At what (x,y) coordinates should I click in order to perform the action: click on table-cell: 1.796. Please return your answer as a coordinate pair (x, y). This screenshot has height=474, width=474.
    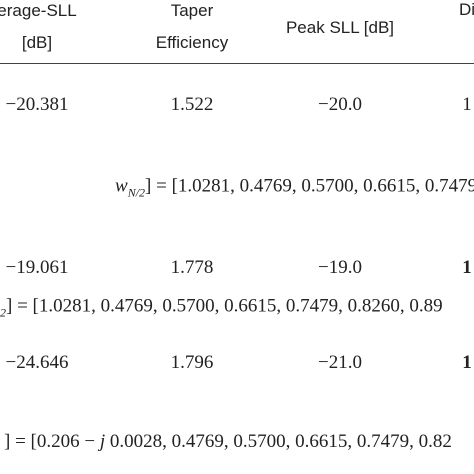
    Looking at the image, I should click on (192, 362).